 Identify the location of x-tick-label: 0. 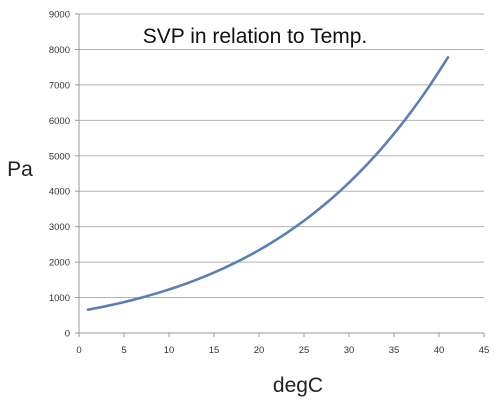
(78, 350).